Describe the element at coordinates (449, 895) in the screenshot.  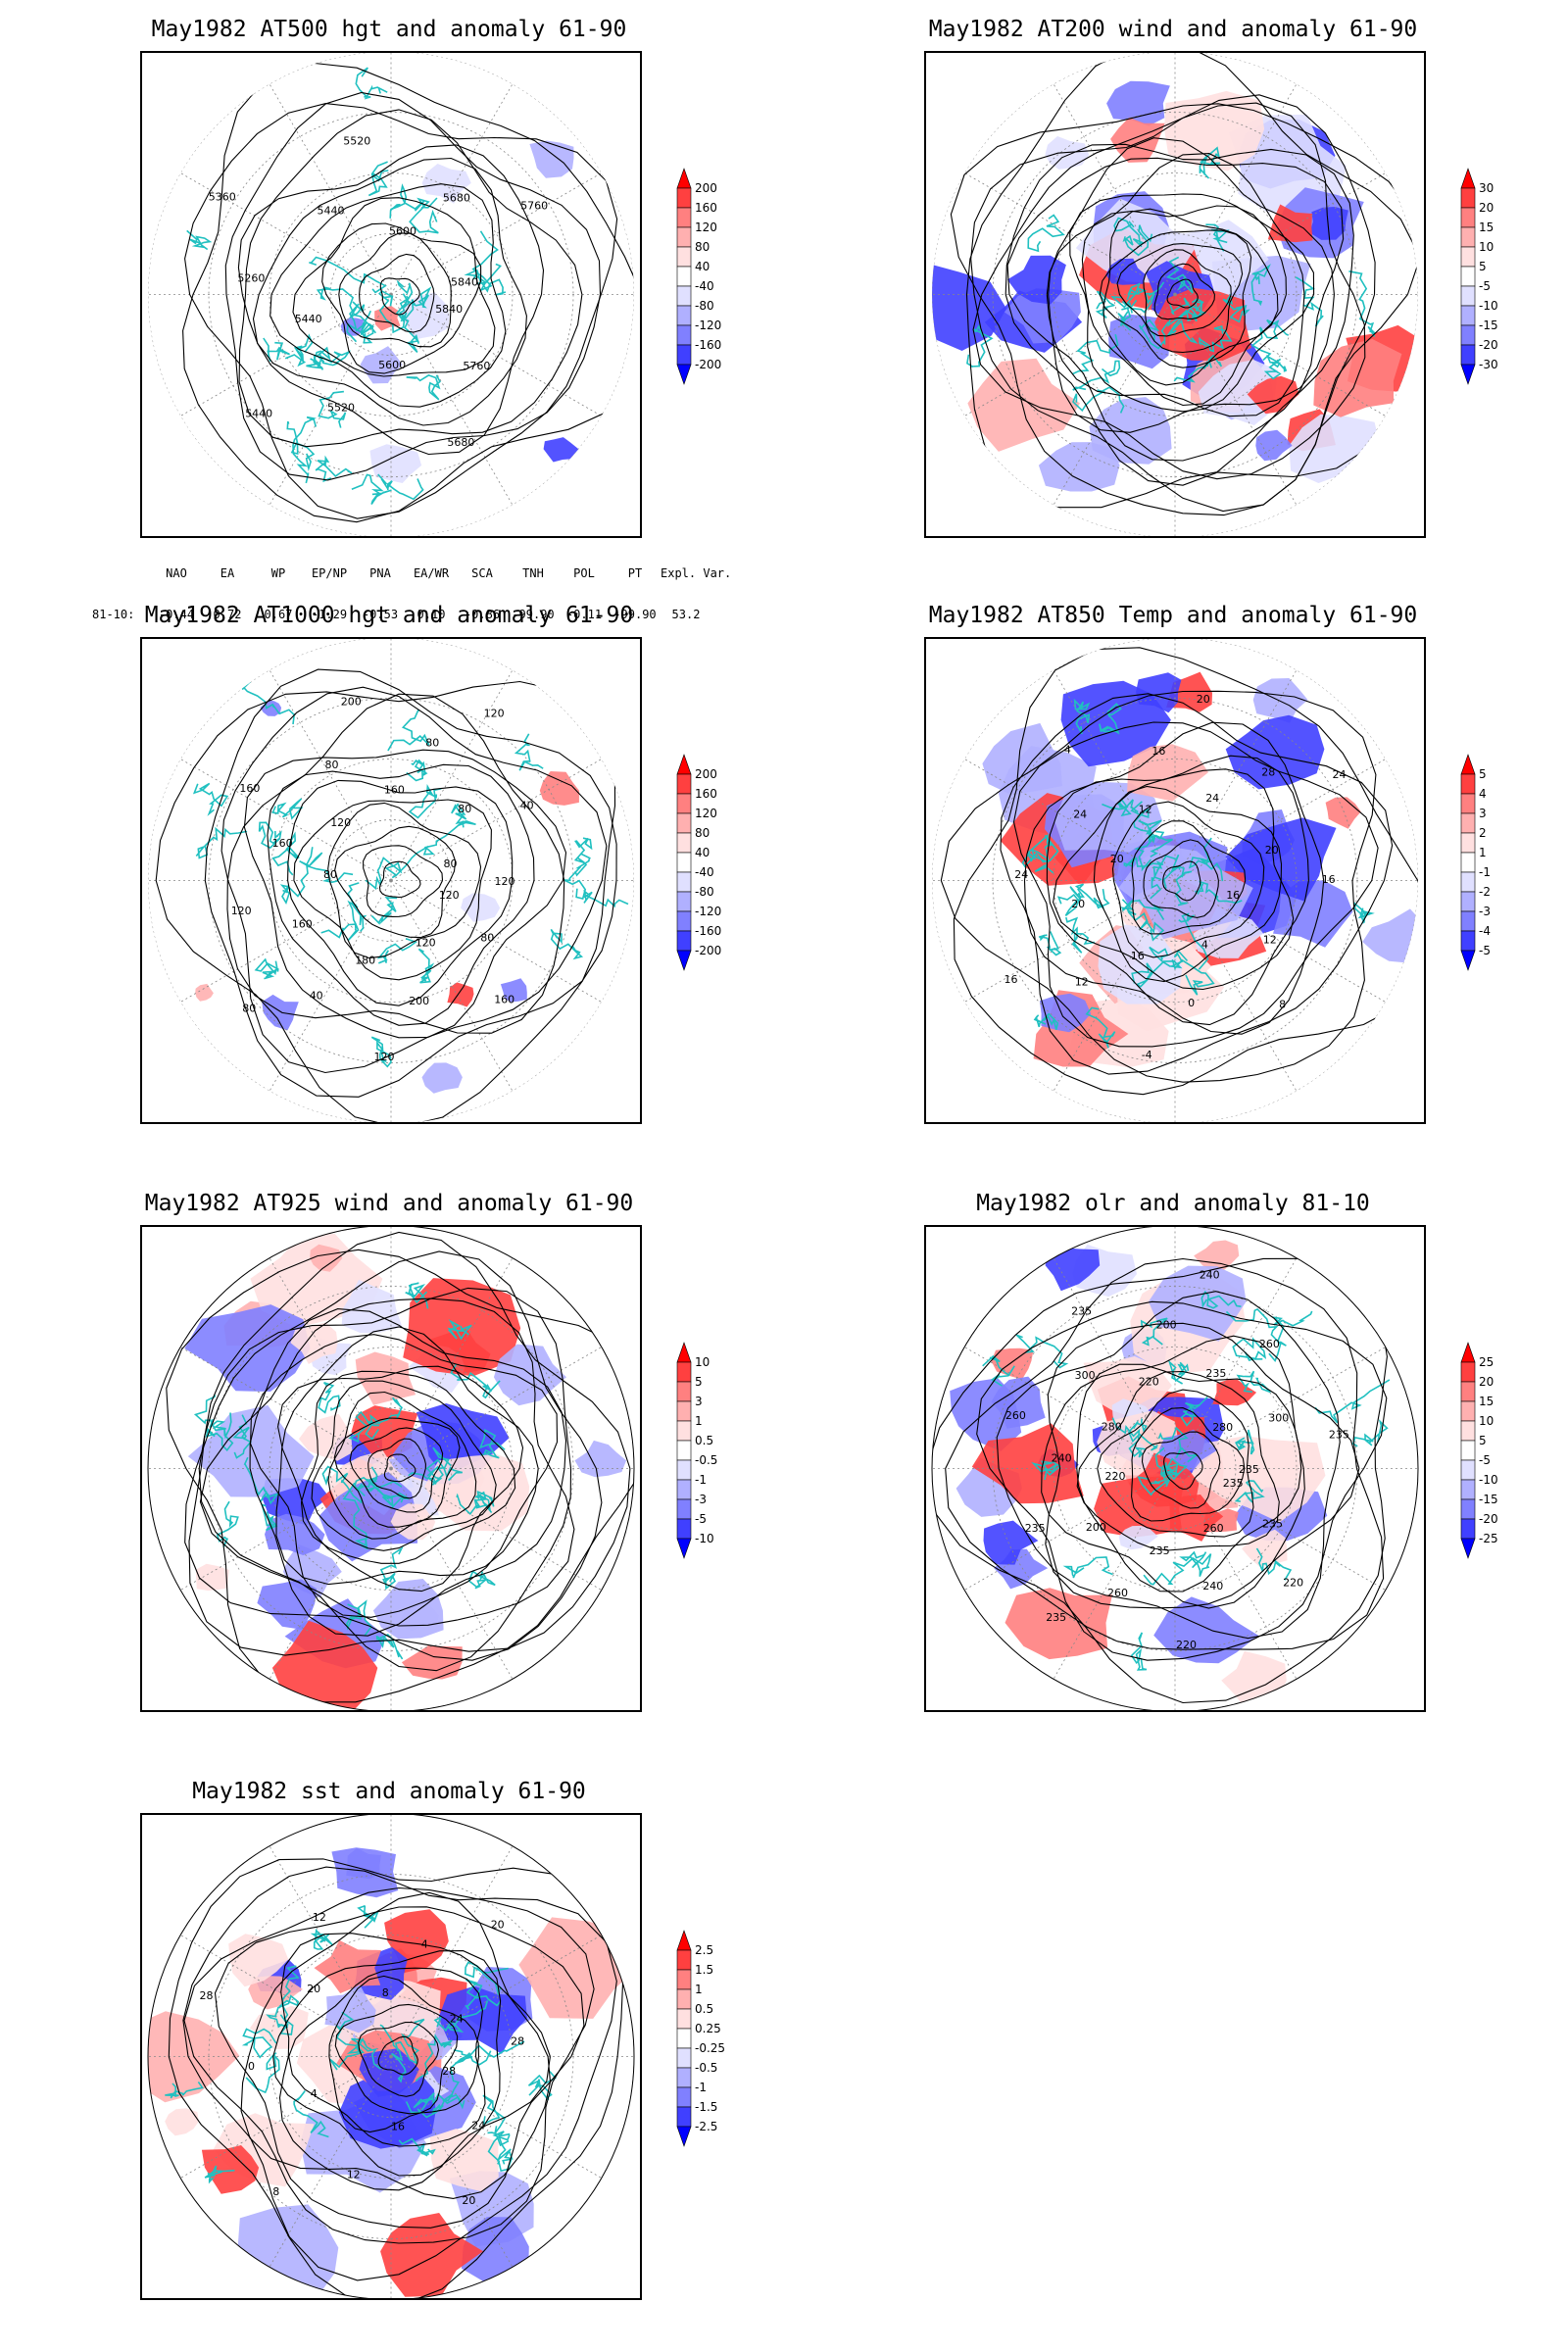
I see `contour-label: 120` at that location.